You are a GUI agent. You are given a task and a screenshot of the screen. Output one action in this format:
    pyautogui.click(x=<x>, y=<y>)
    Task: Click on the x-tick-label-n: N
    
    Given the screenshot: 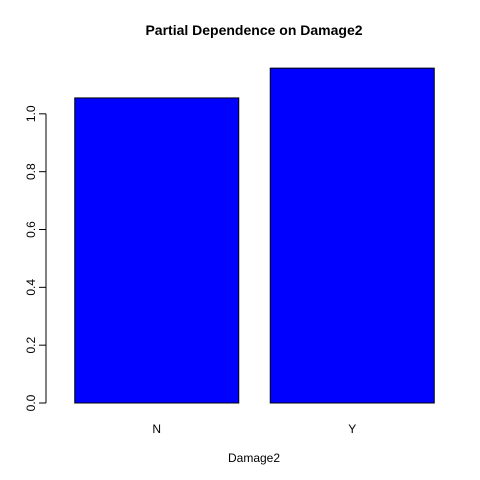 What is the action you would take?
    pyautogui.click(x=156, y=429)
    